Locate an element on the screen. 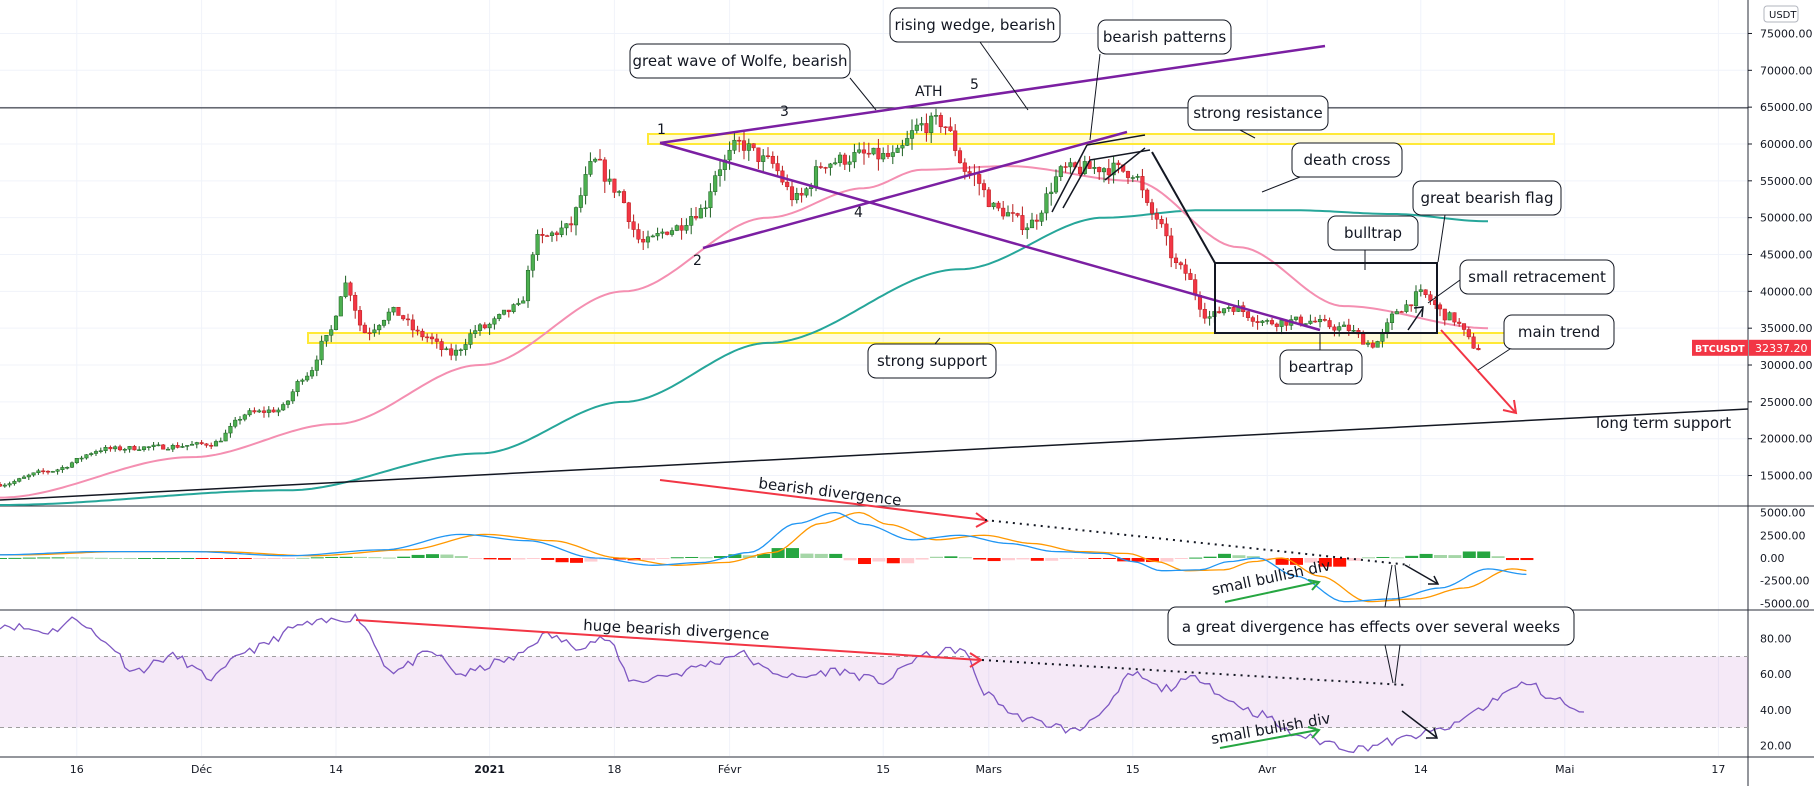 This screenshot has width=1814, height=786. main-trend-callout-text: main trend is located at coordinates (1559, 332).